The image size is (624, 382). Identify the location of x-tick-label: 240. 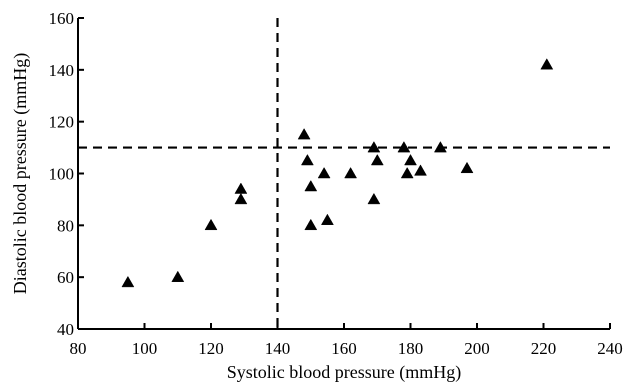
(610, 348).